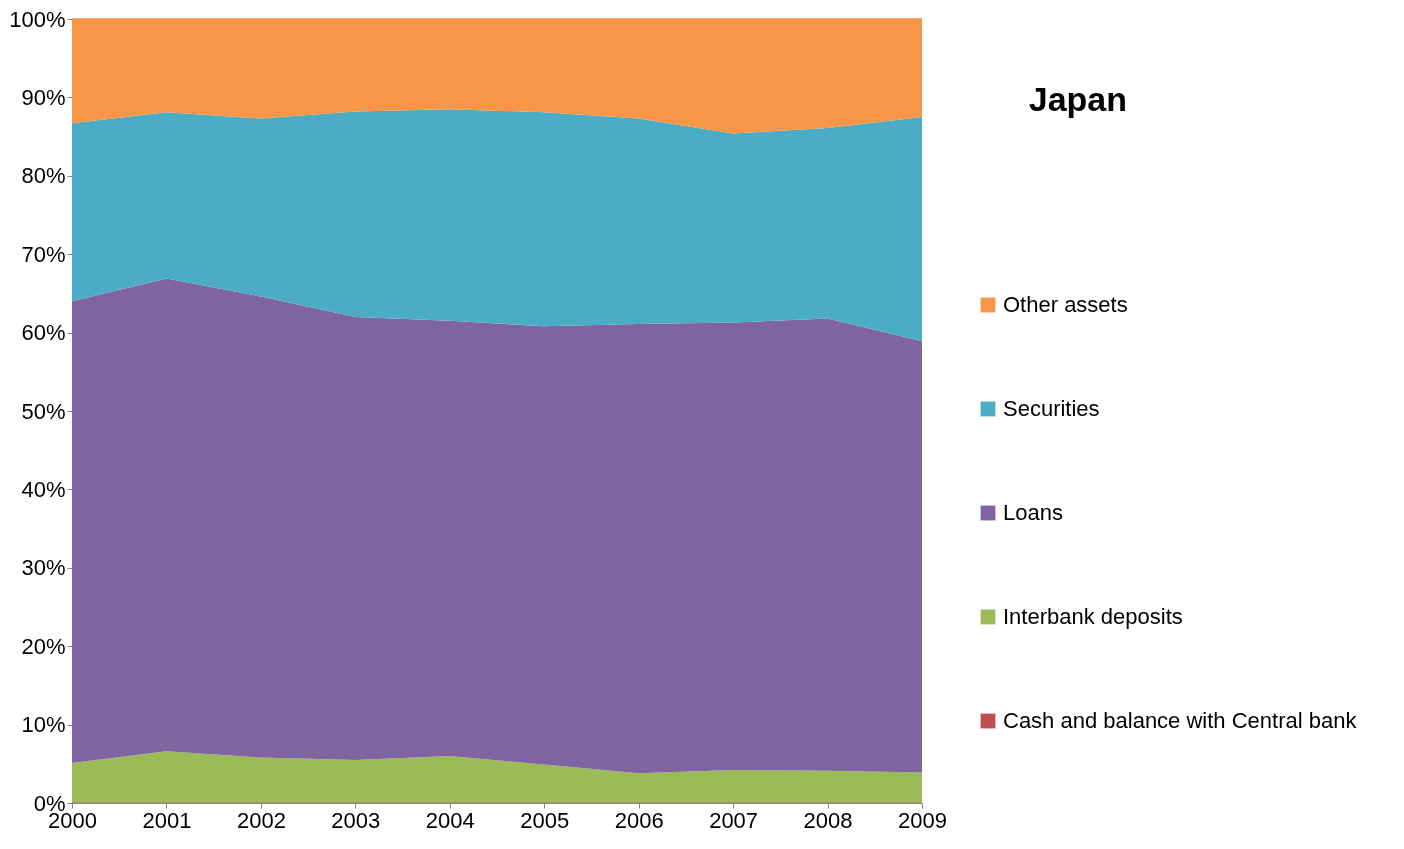 This screenshot has width=1404, height=849. Describe the element at coordinates (43, 725) in the screenshot. I see `y-tick-label: 10%` at that location.